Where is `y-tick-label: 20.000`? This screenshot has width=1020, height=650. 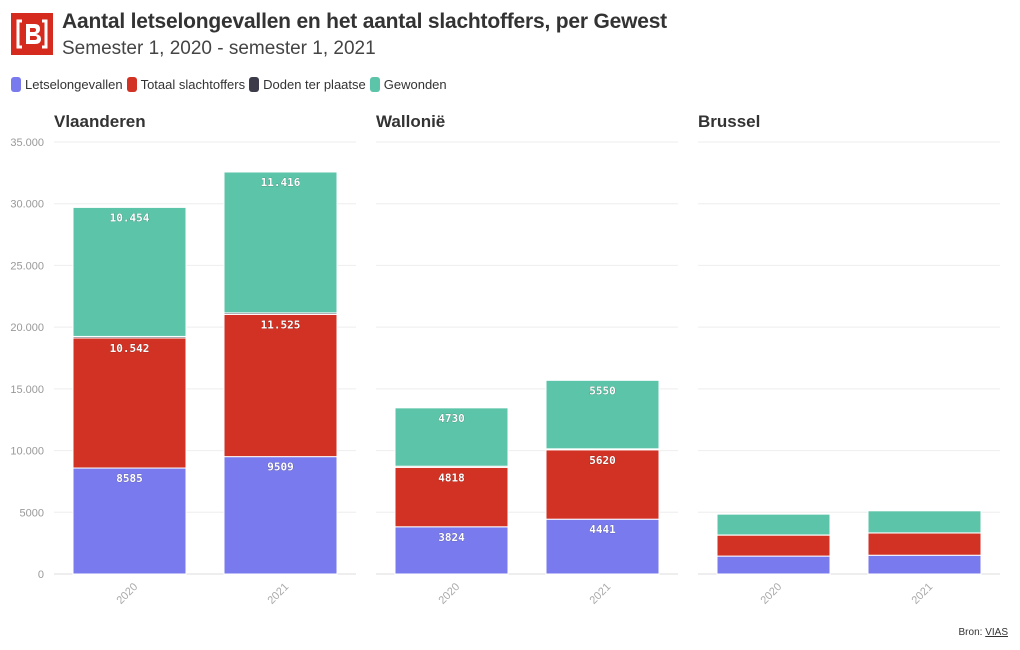
y-tick-label: 20.000 is located at coordinates (27, 328).